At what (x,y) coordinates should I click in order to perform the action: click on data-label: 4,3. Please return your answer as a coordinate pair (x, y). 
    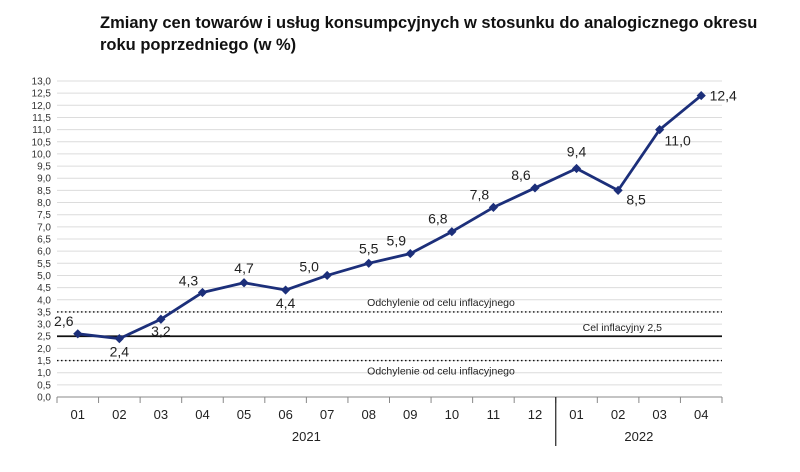
    Looking at the image, I should click on (189, 280).